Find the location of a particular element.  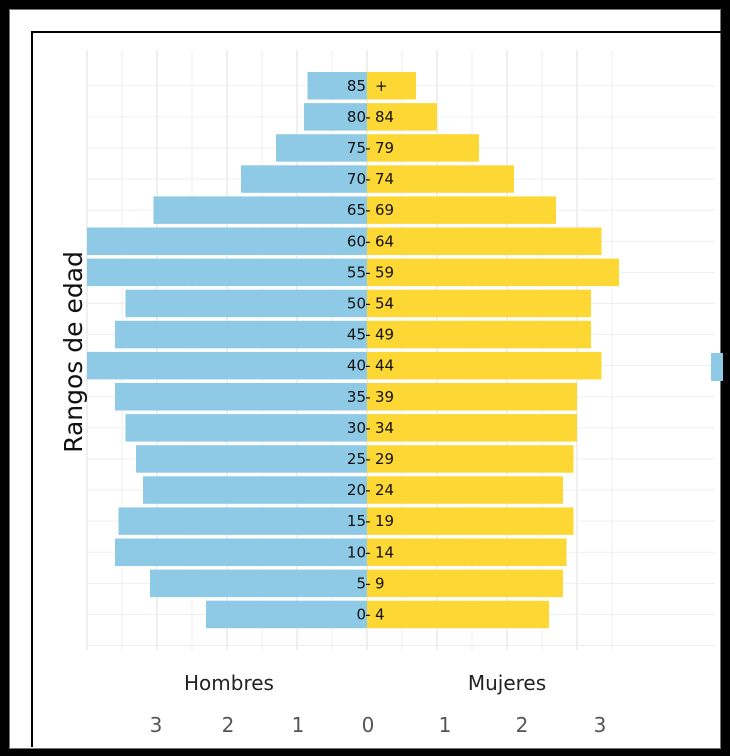

age-label-start: 20 is located at coordinates (356, 490).